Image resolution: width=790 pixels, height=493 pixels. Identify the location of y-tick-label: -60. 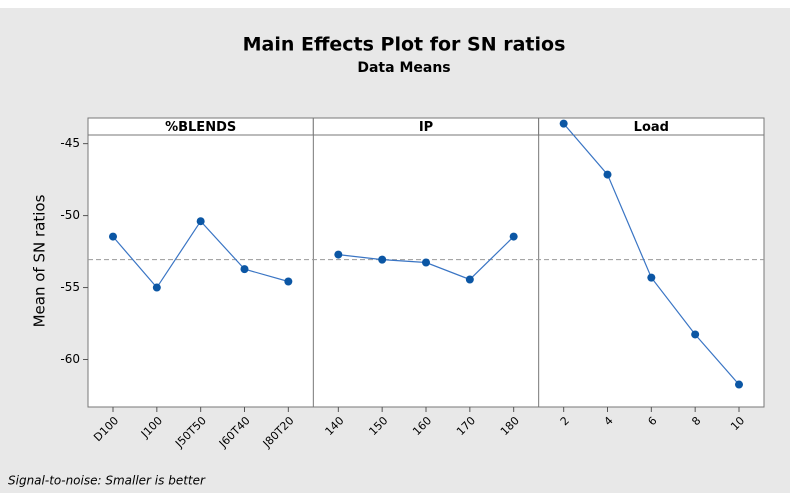
(70, 359).